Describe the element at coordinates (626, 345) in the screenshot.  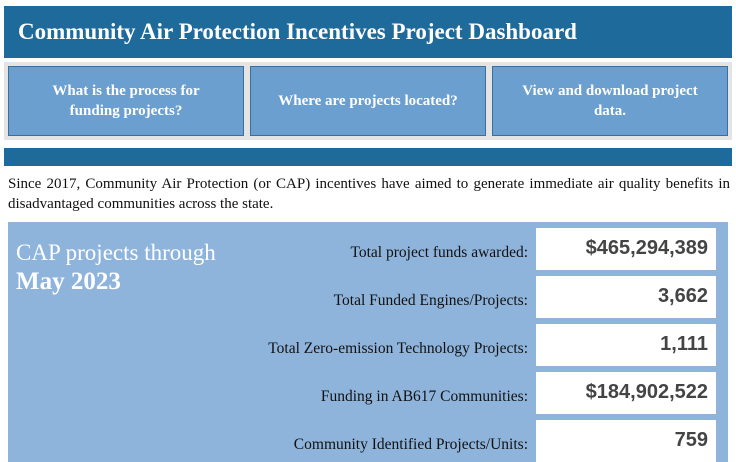
I see `stat-value: 1,111` at that location.